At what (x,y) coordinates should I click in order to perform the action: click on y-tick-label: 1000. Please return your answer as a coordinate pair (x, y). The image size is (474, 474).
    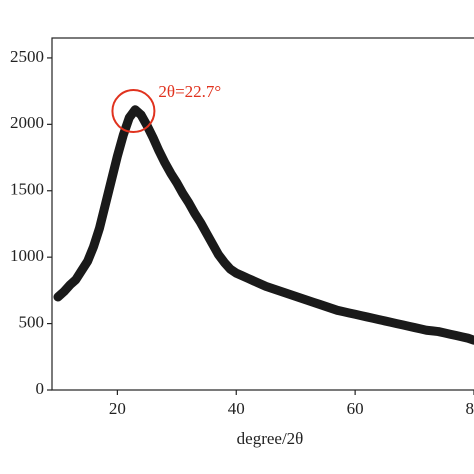
    Looking at the image, I should click on (27, 255).